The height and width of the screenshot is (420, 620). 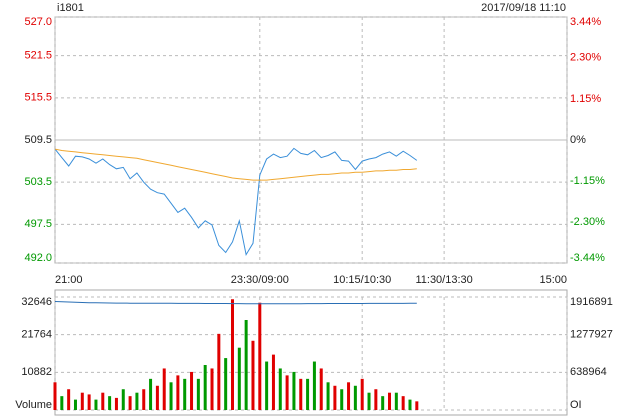 I want to click on y2-tick-label: OI, so click(x=576, y=405).